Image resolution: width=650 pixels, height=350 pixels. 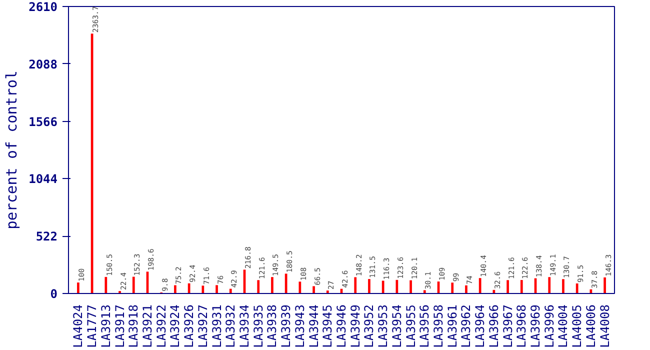 I want to click on y-tick-label: 1044, so click(x=43, y=179).